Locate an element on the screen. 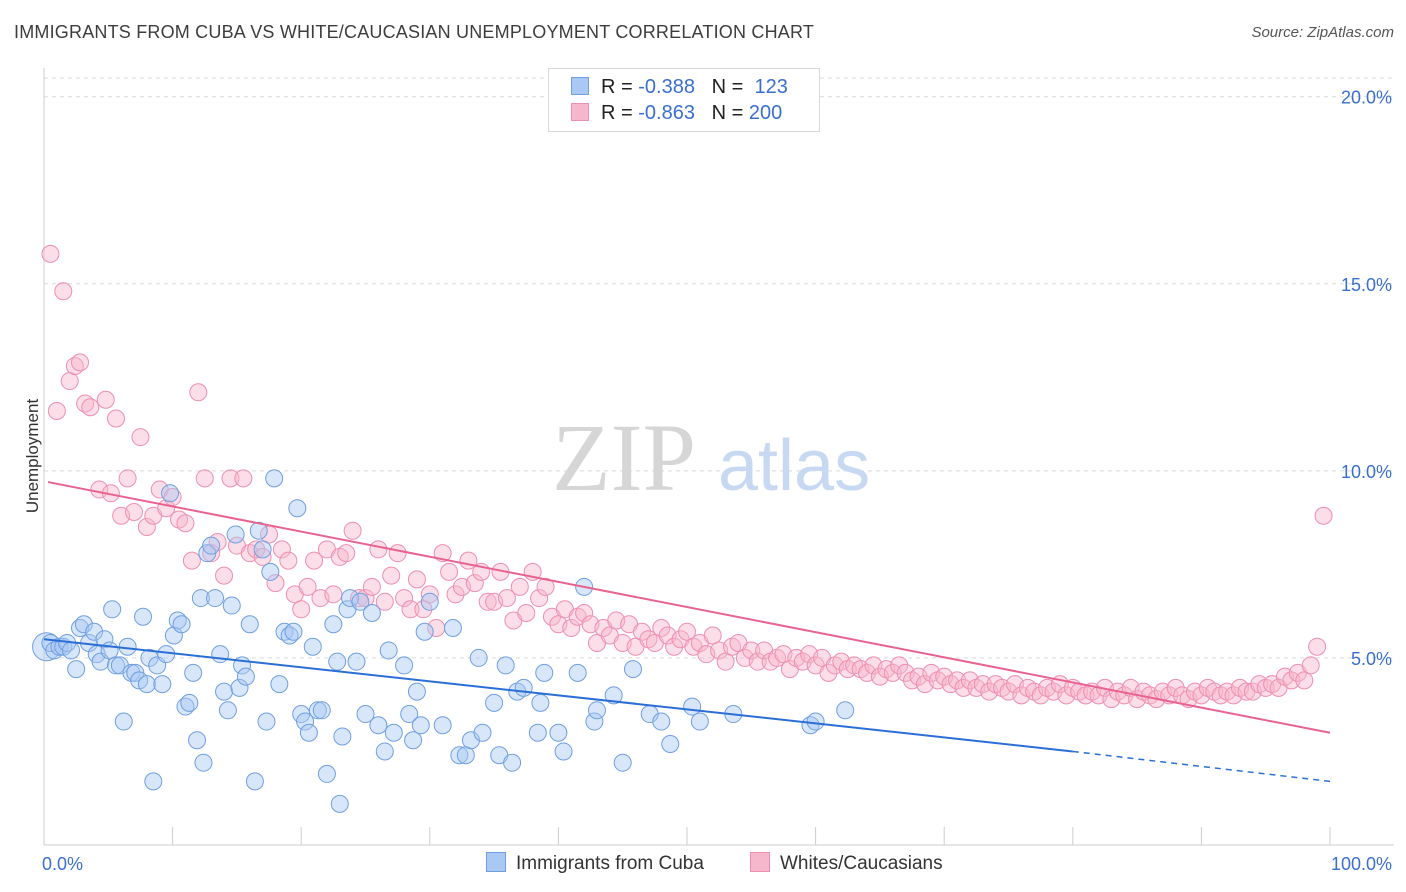  legend-label: Whites/Caucasians is located at coordinates (861, 863).